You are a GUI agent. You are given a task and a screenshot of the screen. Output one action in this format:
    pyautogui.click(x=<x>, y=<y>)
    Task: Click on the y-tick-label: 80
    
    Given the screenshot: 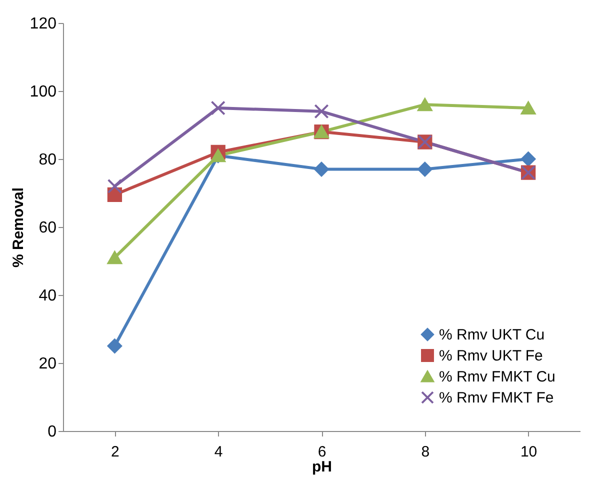 What is the action you would take?
    pyautogui.click(x=47, y=160)
    